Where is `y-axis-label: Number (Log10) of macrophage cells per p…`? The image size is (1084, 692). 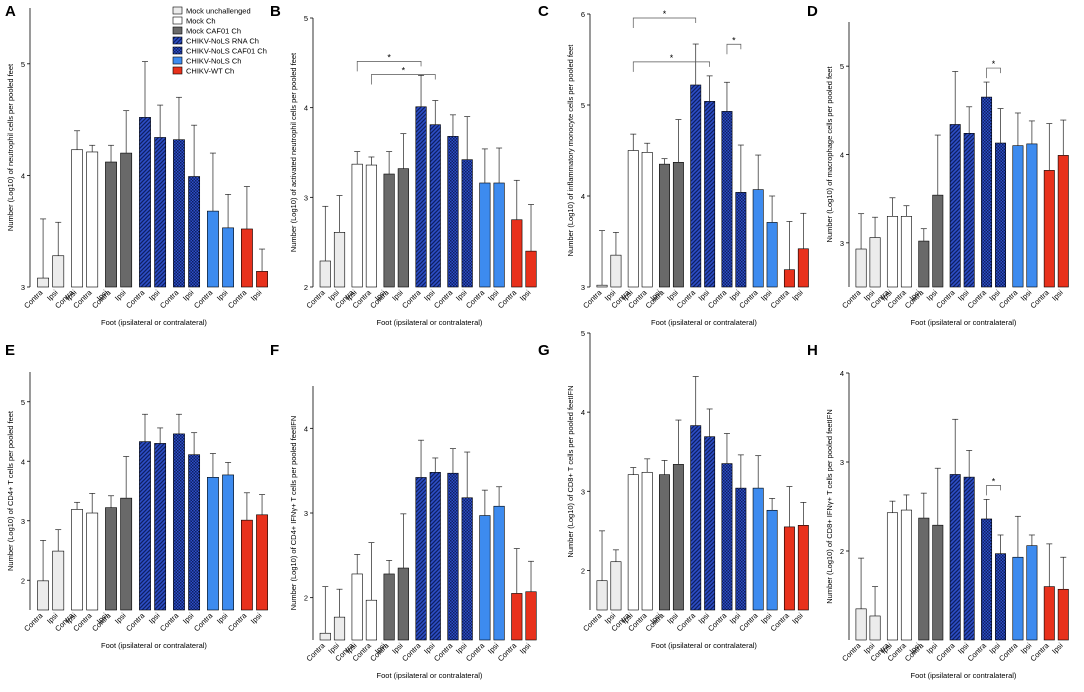 y-axis-label: Number (Log10) of macrophage cells per p… is located at coordinates (829, 154).